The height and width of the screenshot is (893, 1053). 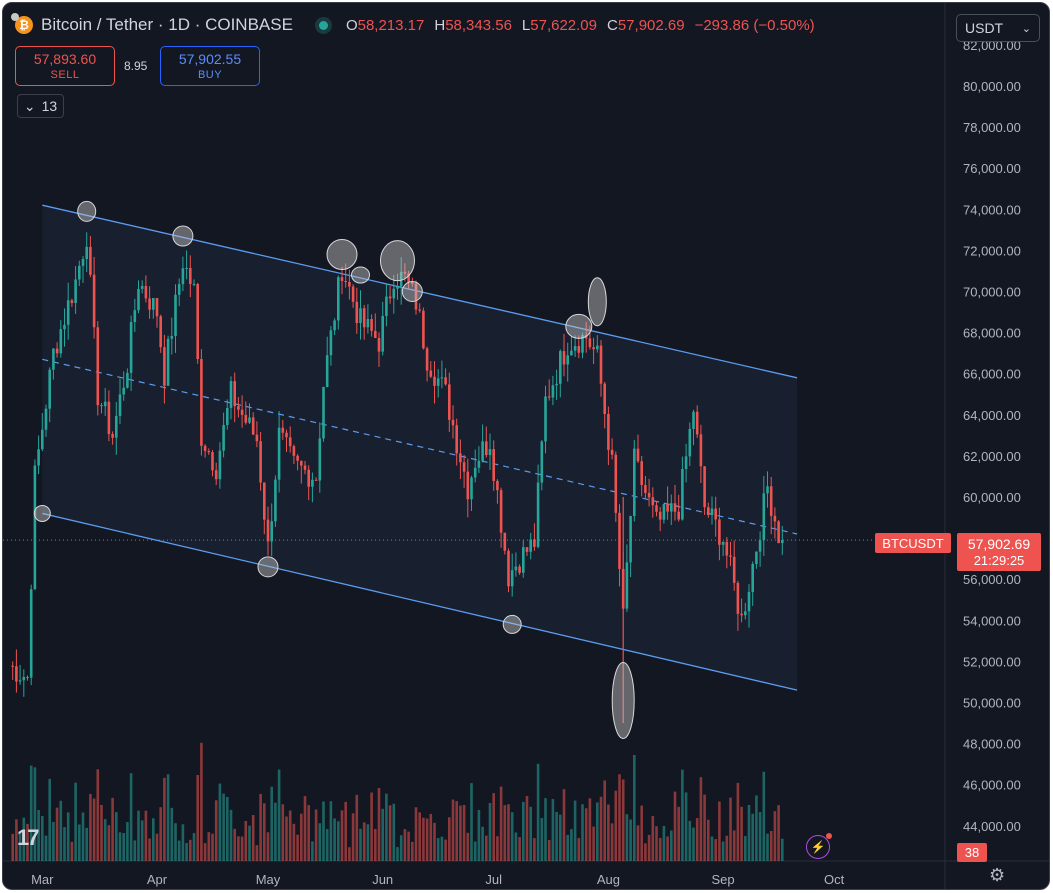 I want to click on symbol-tag: BTCUSDT, so click(x=913, y=543).